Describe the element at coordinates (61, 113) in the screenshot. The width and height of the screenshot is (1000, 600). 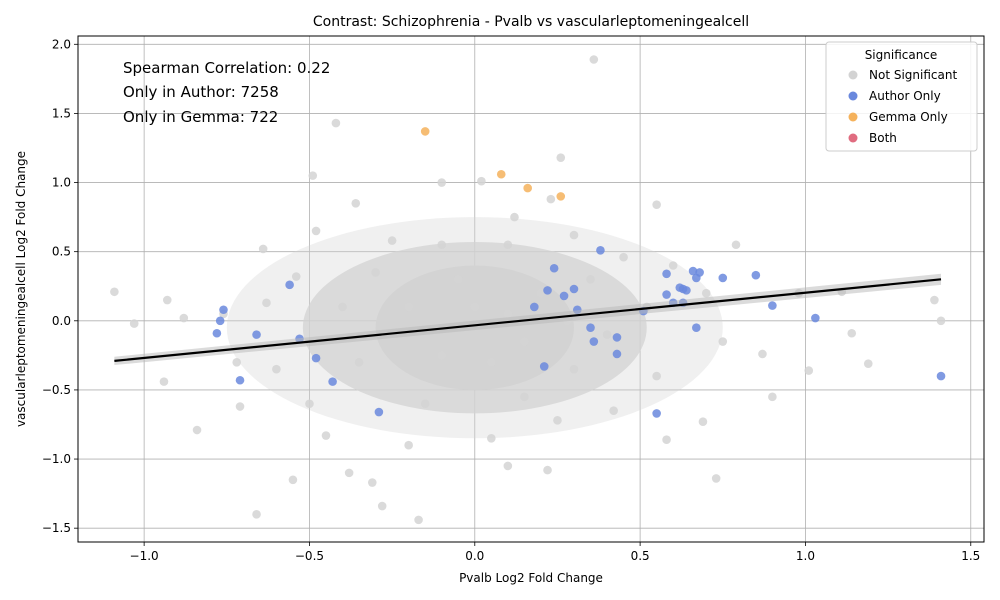
I see `y-tick-label: 1.5` at that location.